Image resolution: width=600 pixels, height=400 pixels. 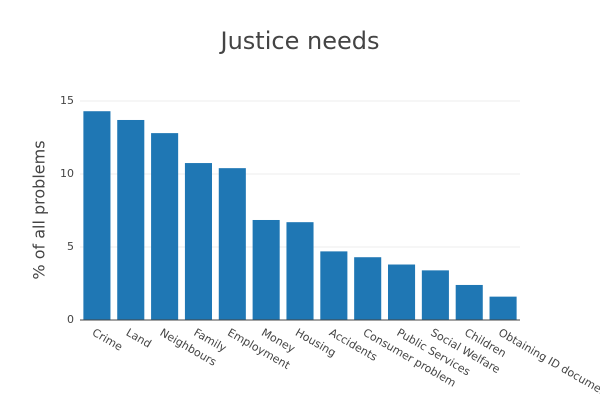 I want to click on y-tick-label: 15, so click(x=67, y=100).